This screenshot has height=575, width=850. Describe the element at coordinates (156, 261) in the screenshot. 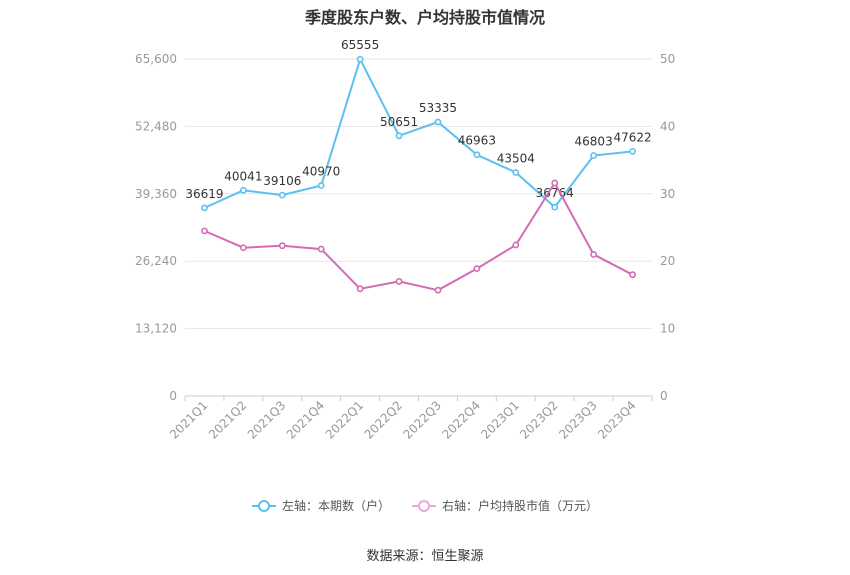

I see `left-axis-tick-label: 26,240` at that location.